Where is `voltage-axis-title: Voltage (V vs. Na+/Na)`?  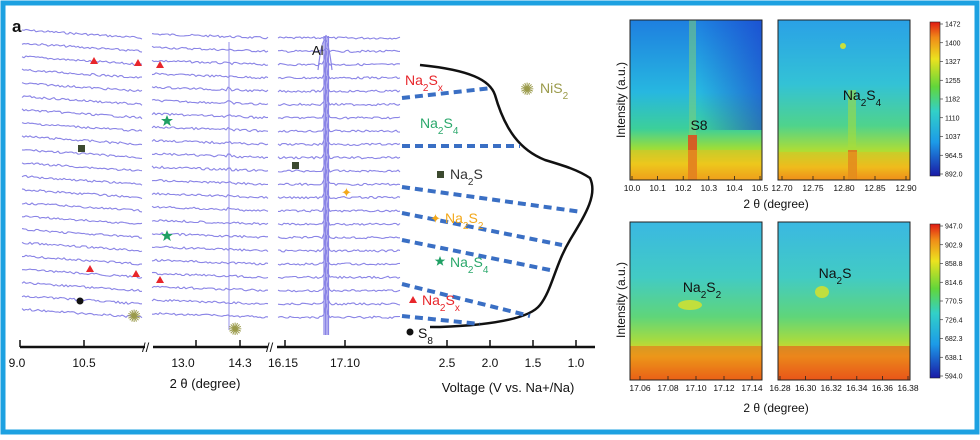 voltage-axis-title: Voltage (V vs. Na+/Na) is located at coordinates (508, 387).